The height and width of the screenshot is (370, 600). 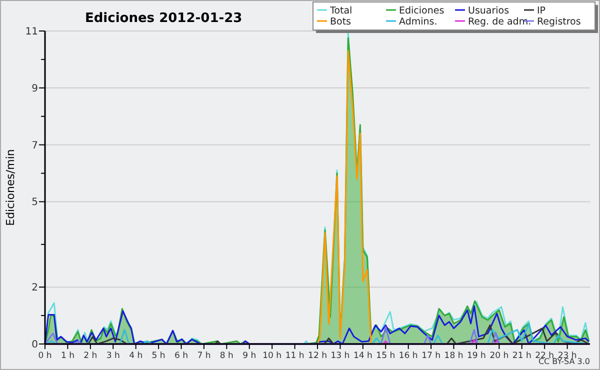 I want to click on x-tick-label: 8 h, so click(x=227, y=356).